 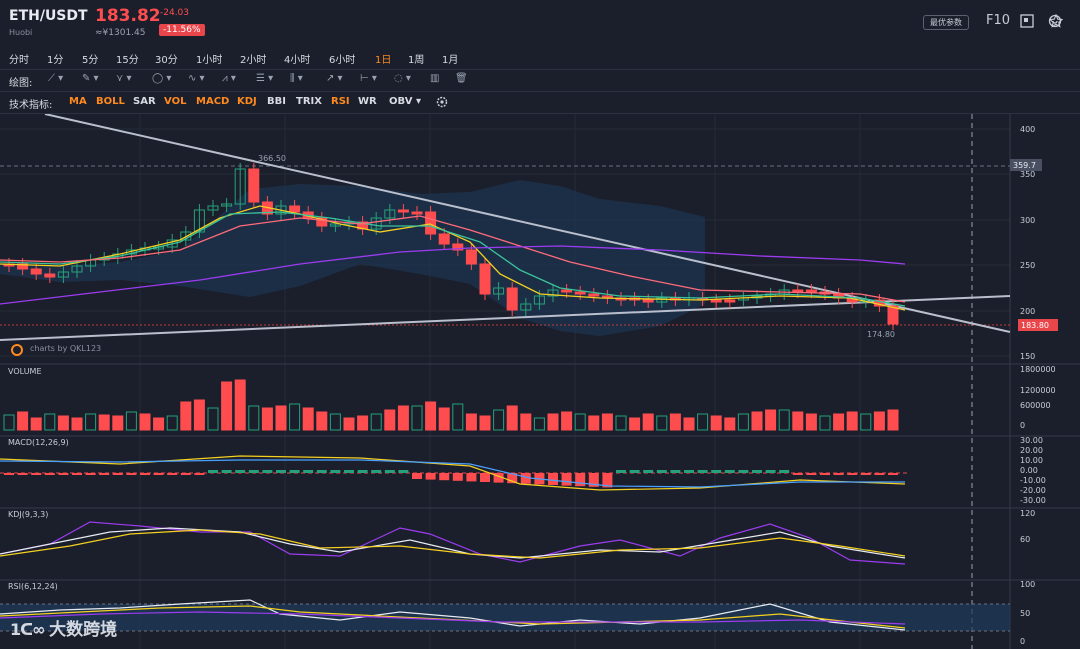 What do you see at coordinates (1033, 490) in the screenshot?
I see `macd-tick-5: -20.00` at bounding box center [1033, 490].